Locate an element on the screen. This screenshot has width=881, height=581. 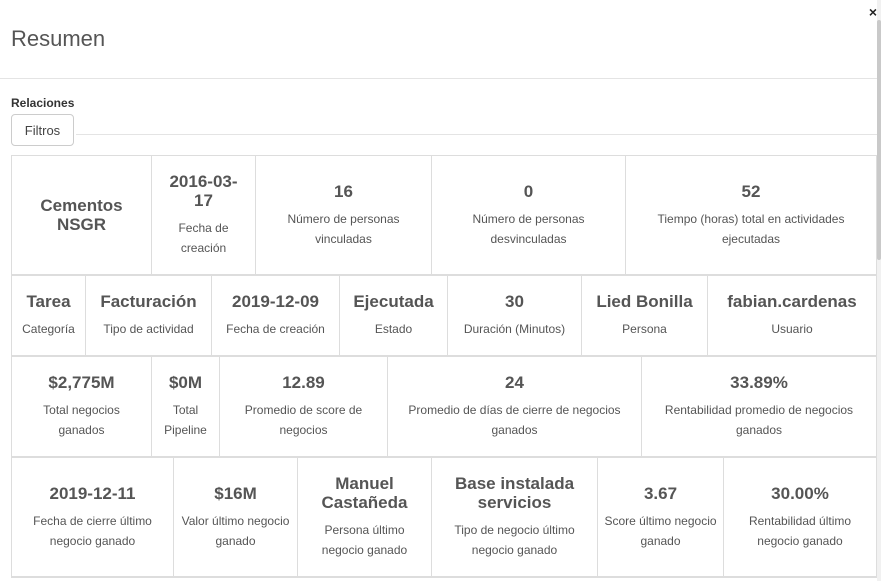
summary-value: 16 is located at coordinates (343, 191).